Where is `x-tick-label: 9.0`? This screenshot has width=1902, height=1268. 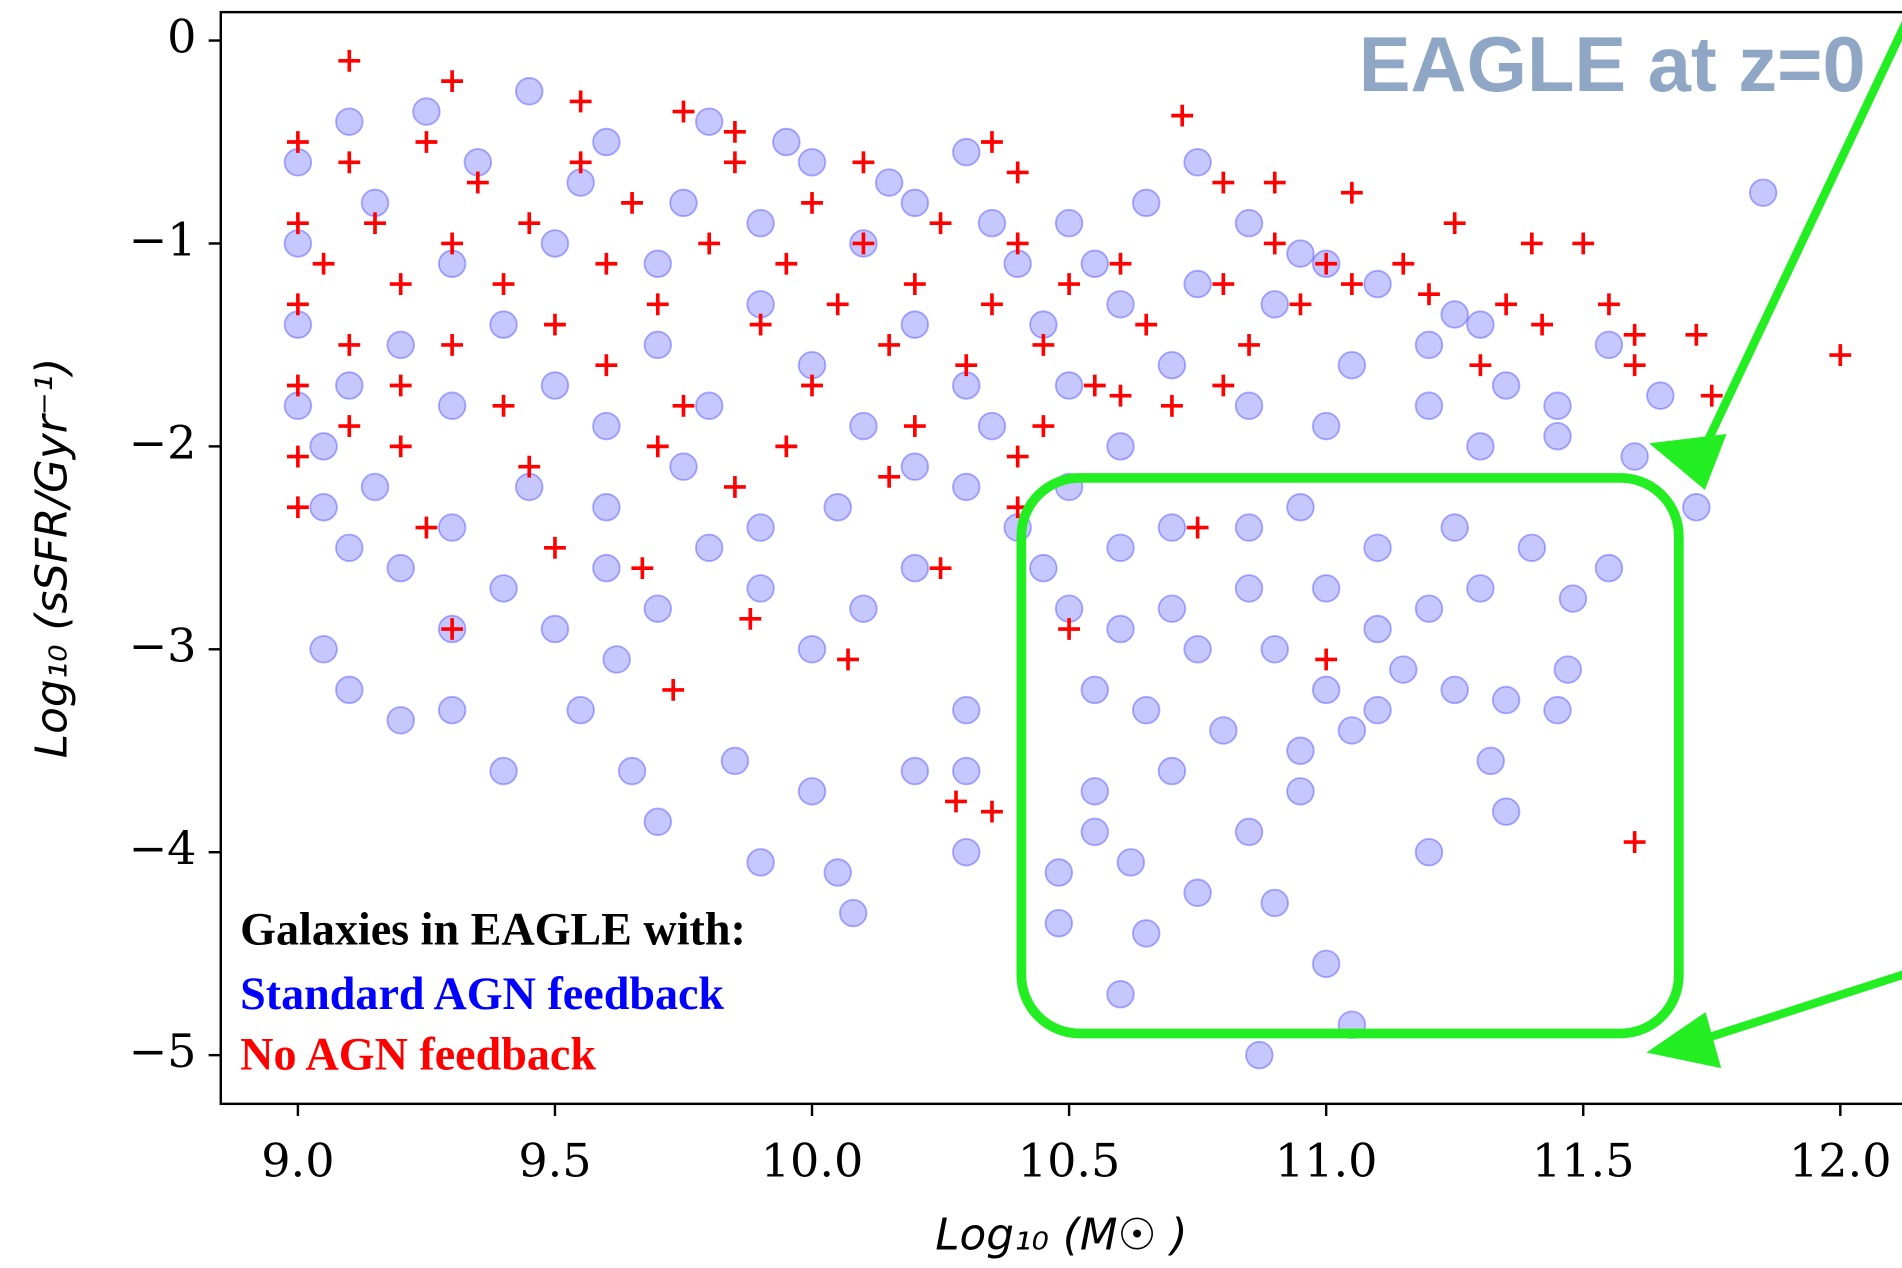
x-tick-label: 9.0 is located at coordinates (297, 1160).